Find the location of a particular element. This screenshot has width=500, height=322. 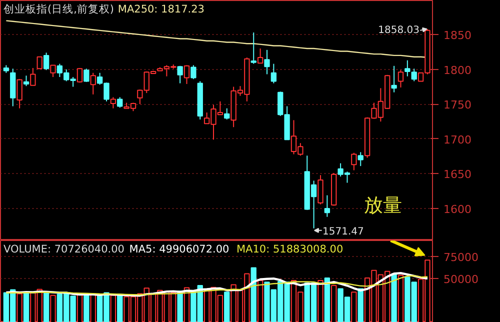

annotation: 1858.03 is located at coordinates (399, 30).